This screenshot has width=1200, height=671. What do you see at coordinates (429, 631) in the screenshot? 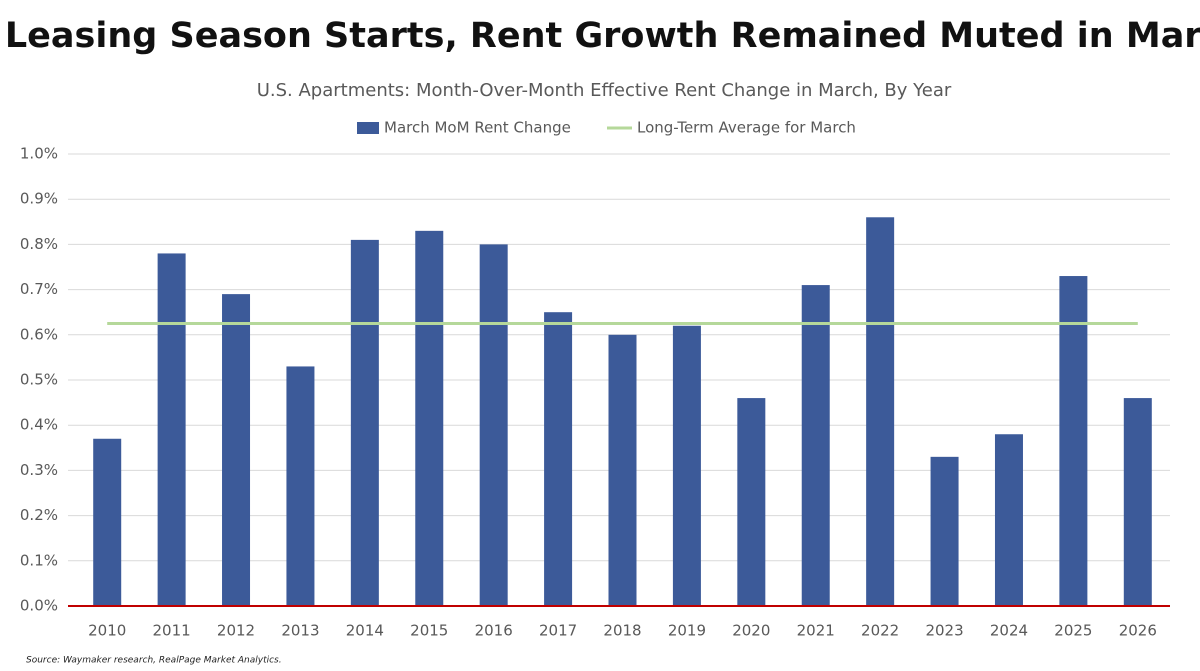
I see `x-tick-label: 2015` at bounding box center [429, 631].